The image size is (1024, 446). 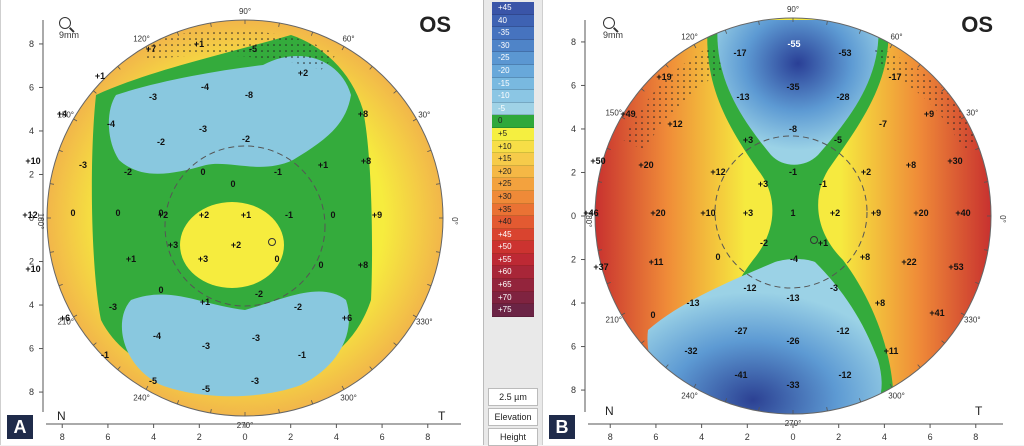 What do you see at coordinates (573, 85) in the screenshot?
I see `y-tick-label: 6` at bounding box center [573, 85].